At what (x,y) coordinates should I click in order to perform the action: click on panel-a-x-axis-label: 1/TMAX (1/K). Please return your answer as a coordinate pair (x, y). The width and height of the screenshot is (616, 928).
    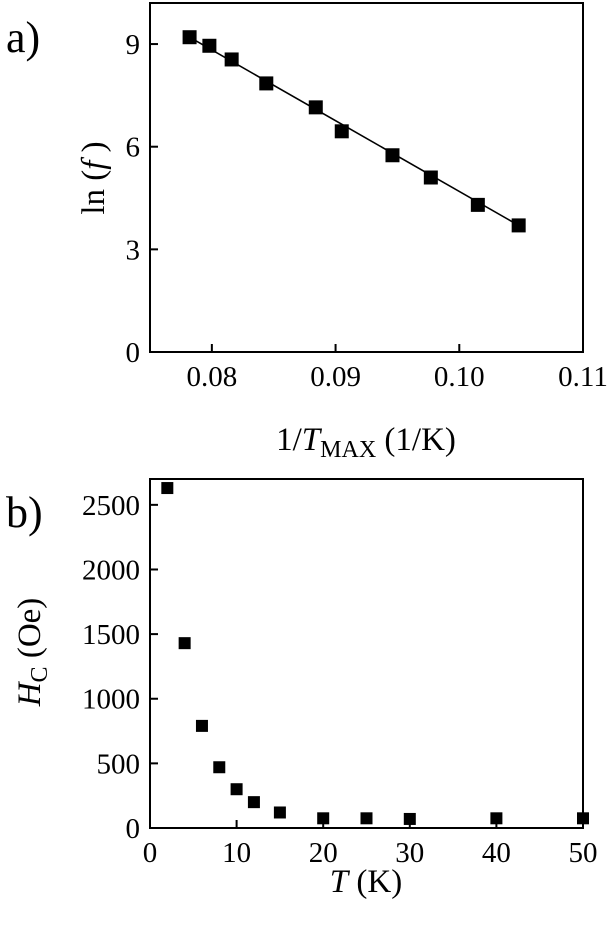
    Looking at the image, I should click on (366, 442).